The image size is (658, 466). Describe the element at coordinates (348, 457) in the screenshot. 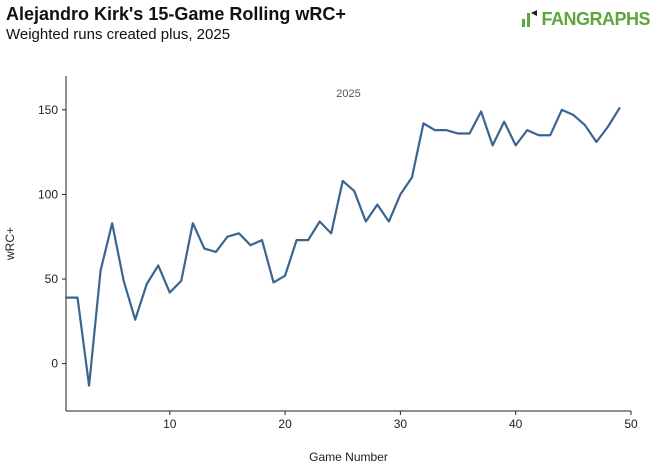

I see `x-axis-label: Game Number` at that location.